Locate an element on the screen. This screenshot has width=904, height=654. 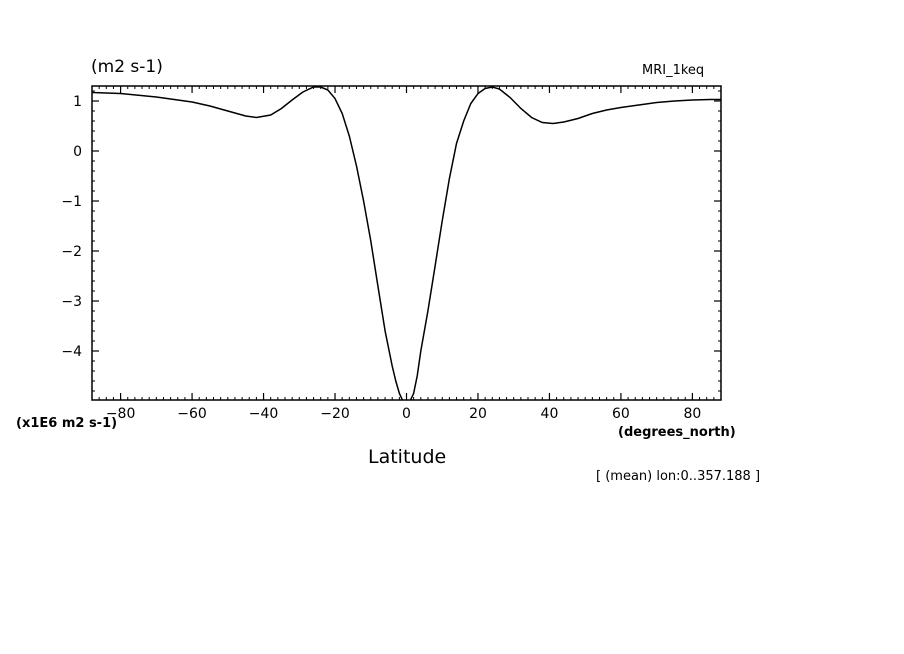
y-tick-label: −1 is located at coordinates (71, 202).